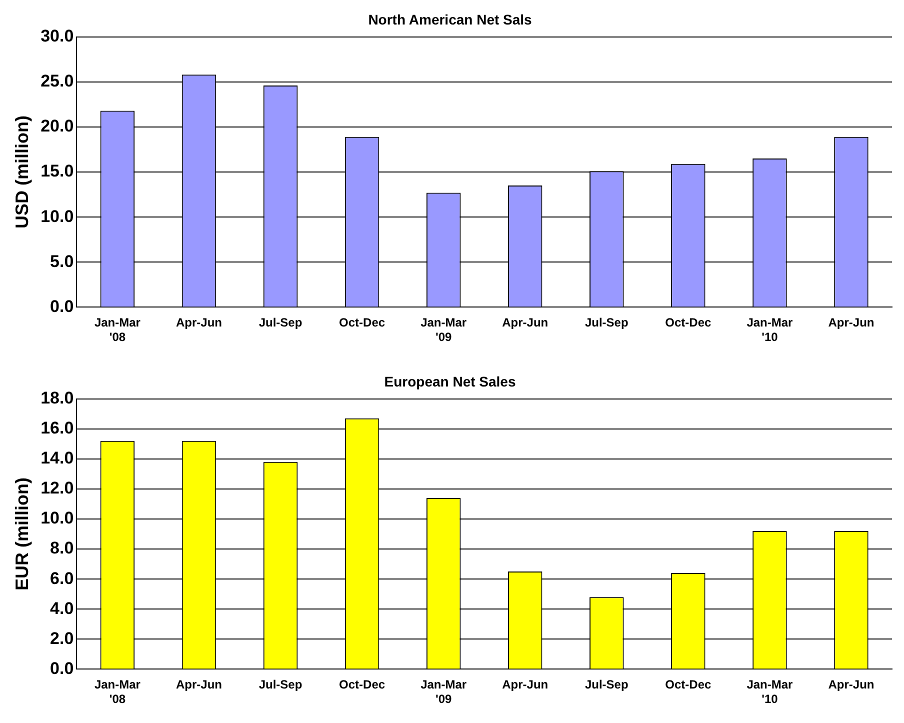 Image resolution: width=904 pixels, height=723 pixels. What do you see at coordinates (57, 398) in the screenshot?
I see `y-tick-label: 18.0` at bounding box center [57, 398].